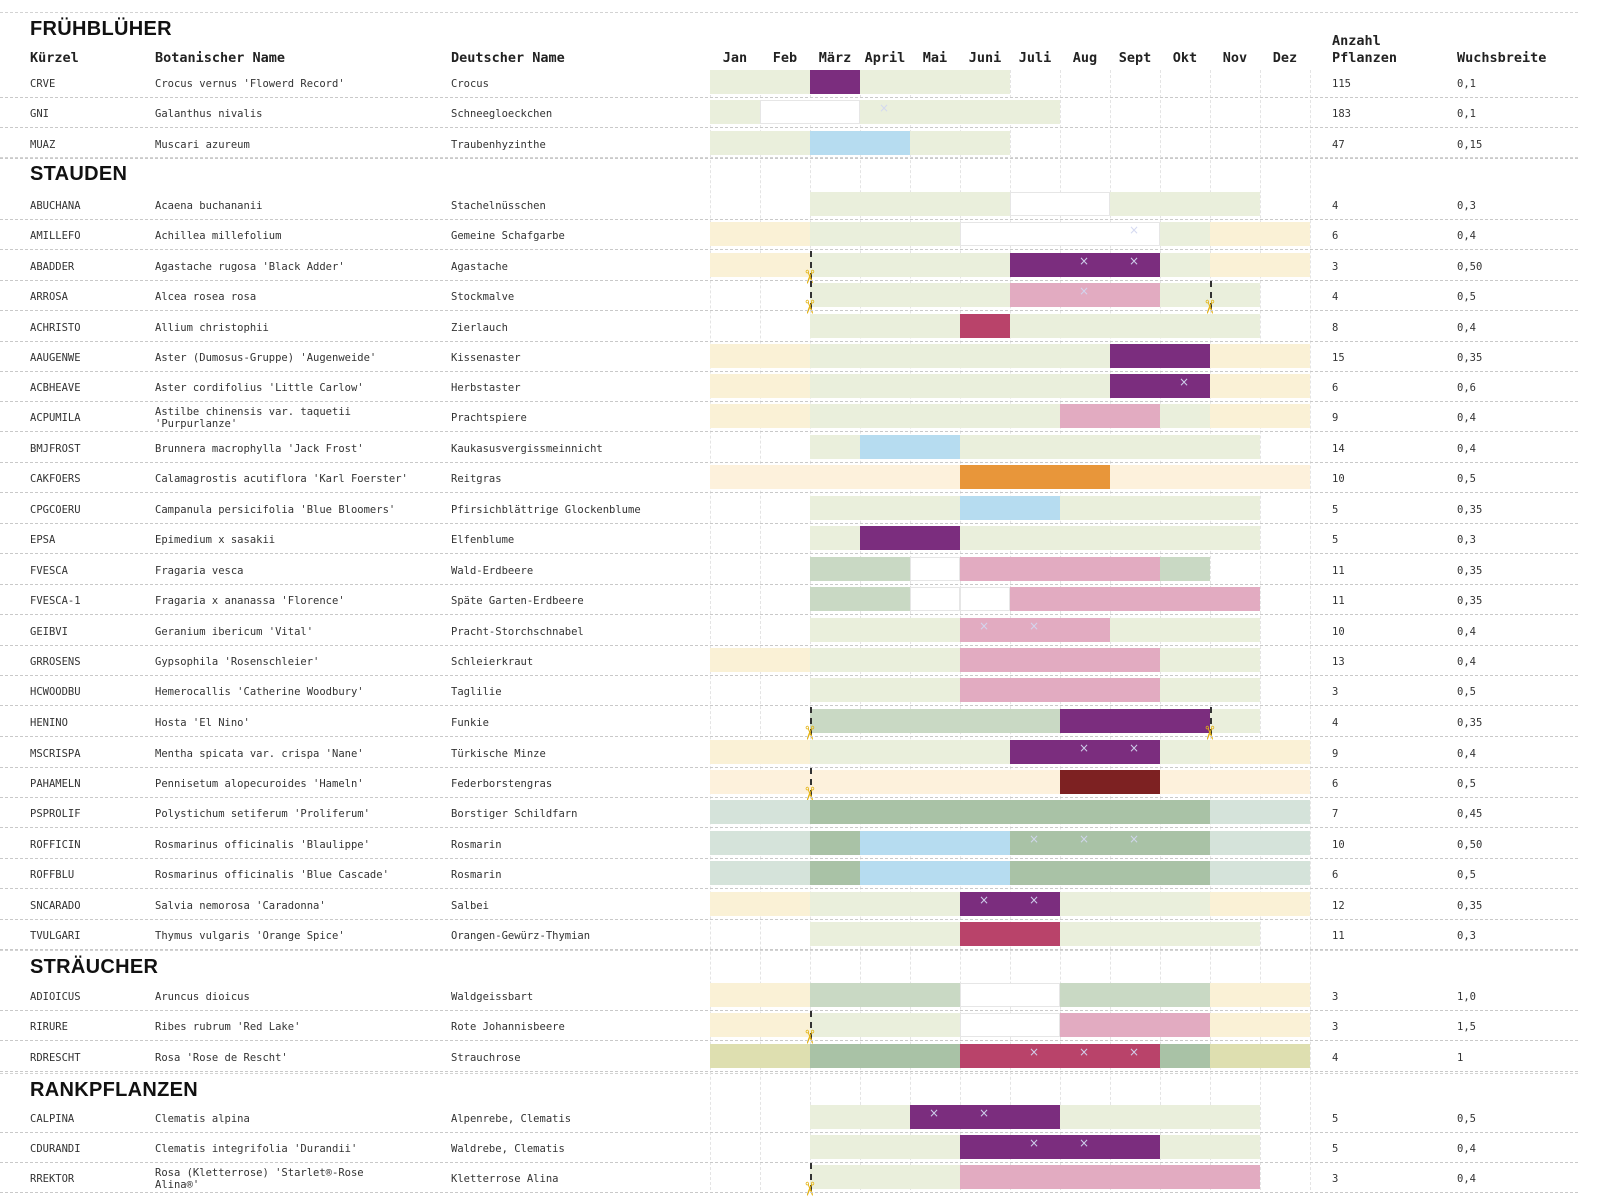 The image size is (1600, 1200). I want to click on row-botanical-name: Salvia nemorosa 'Caradonna', so click(240, 906).